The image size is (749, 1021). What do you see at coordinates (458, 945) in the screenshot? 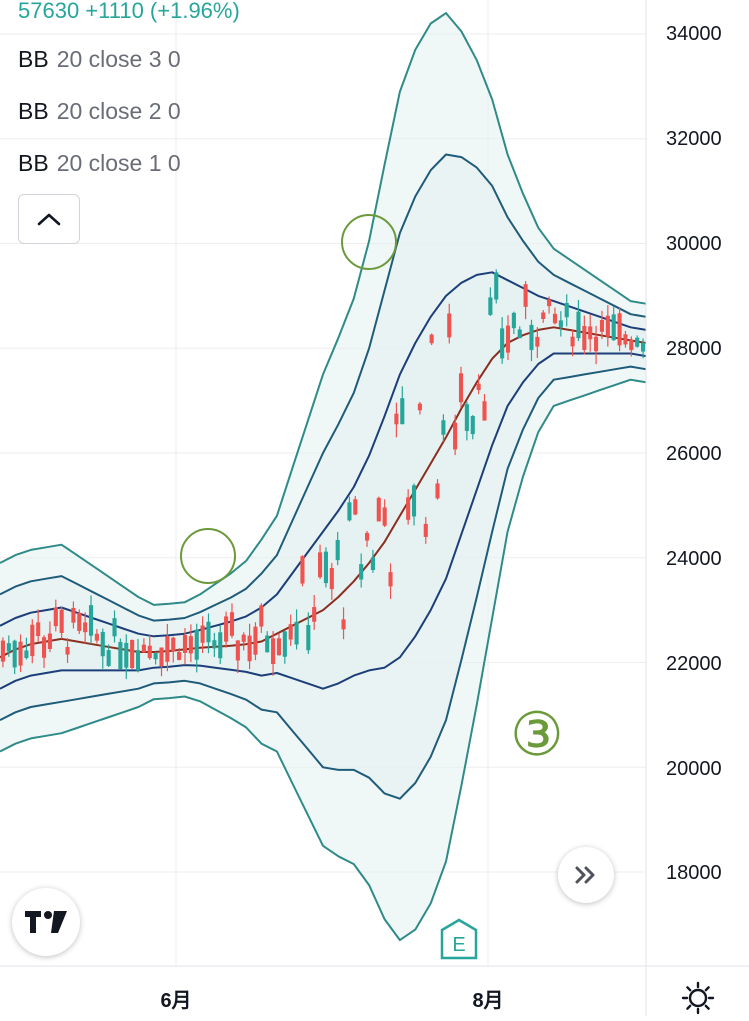
I see `svg-text: E` at bounding box center [458, 945].